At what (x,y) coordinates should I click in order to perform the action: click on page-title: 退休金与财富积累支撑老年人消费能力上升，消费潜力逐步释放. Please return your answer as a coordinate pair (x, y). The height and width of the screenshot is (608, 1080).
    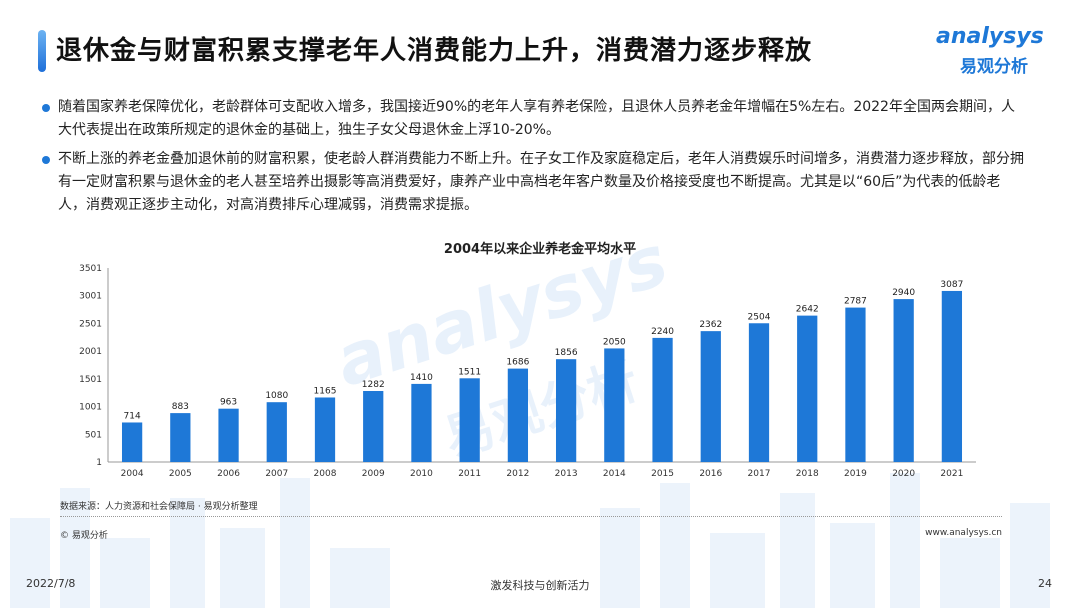
    Looking at the image, I should click on (434, 51).